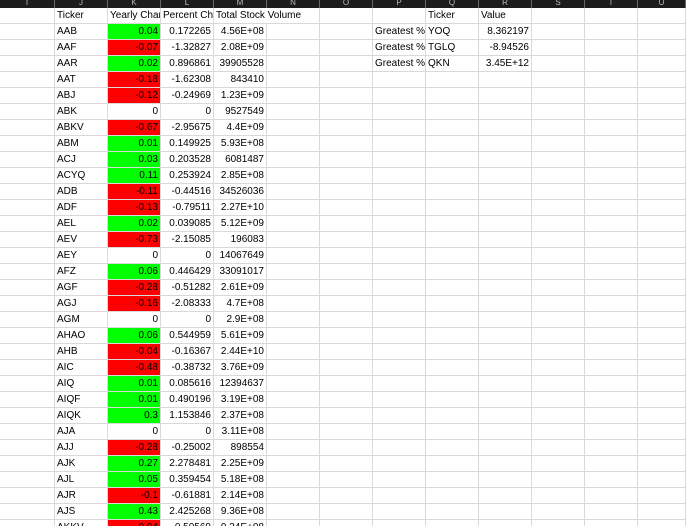 The width and height of the screenshot is (686, 526). I want to click on percent-change-cell: -2.95675, so click(187, 128).